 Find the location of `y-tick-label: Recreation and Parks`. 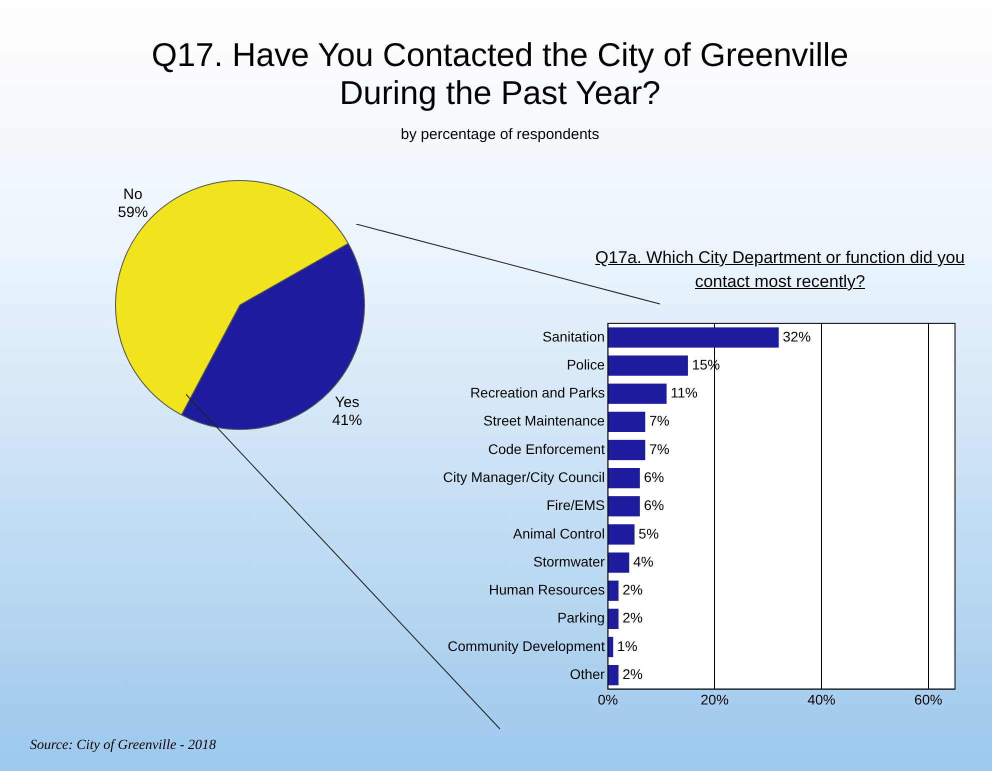

y-tick-label: Recreation and Parks is located at coordinates (537, 392).